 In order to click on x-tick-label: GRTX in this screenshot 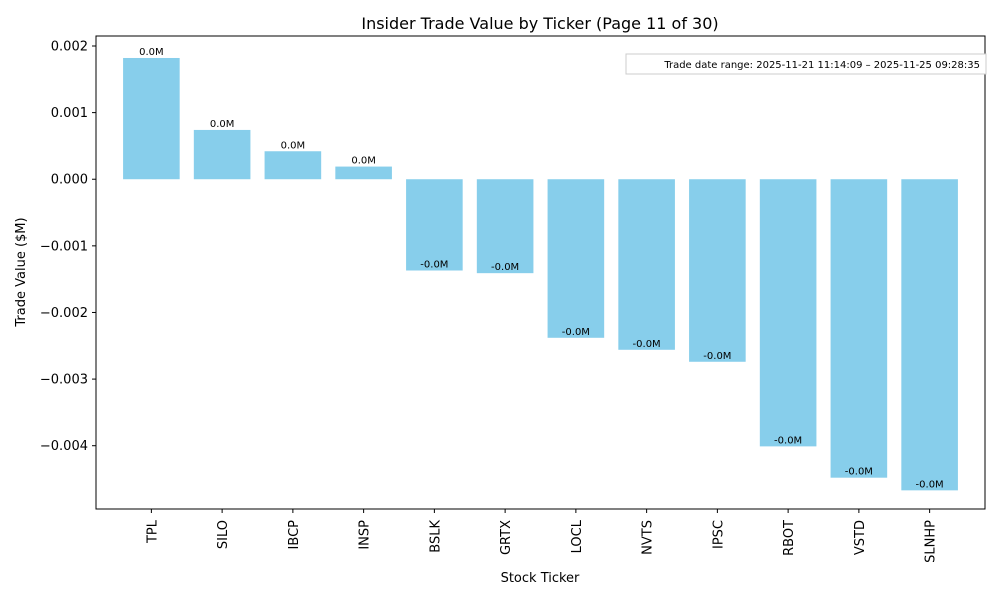, I will do `click(506, 537)`.